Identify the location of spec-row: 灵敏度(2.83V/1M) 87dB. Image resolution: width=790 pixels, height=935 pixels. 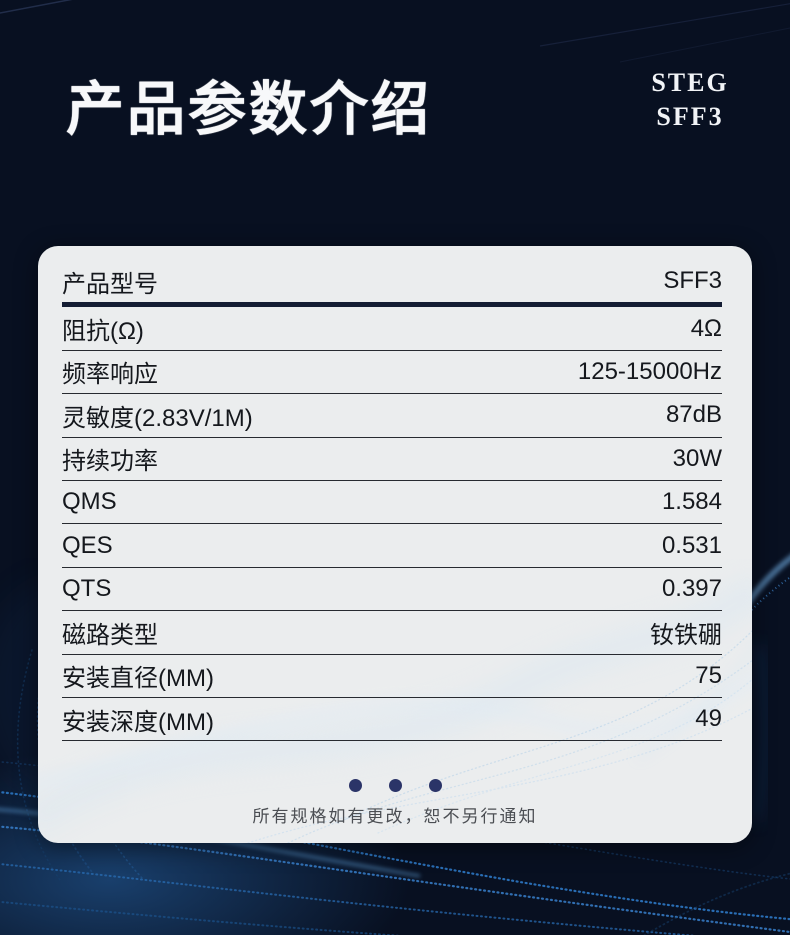
(392, 416).